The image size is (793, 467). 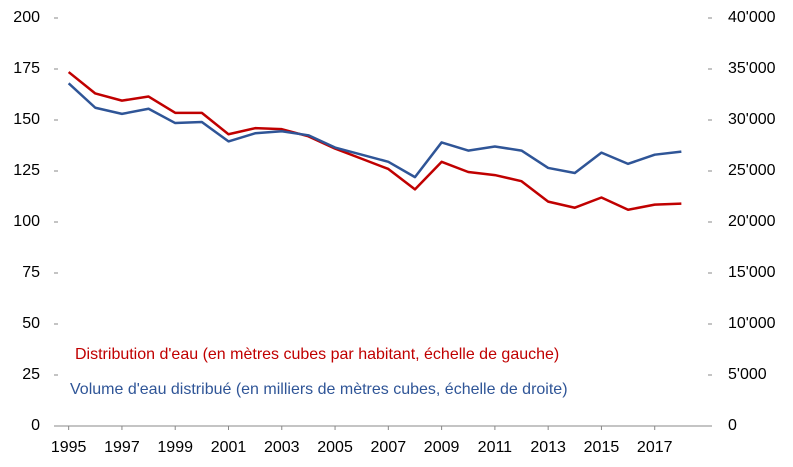 What do you see at coordinates (175, 447) in the screenshot?
I see `x-tick-label: 1999` at bounding box center [175, 447].